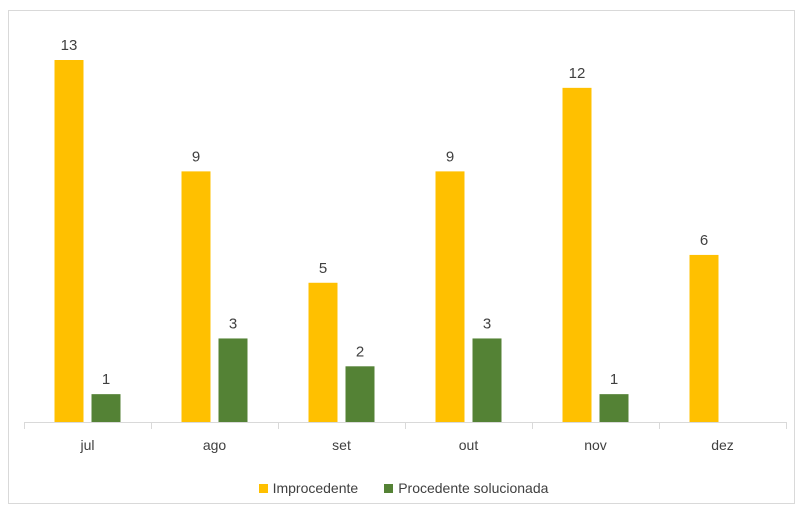  Describe the element at coordinates (704, 240) in the screenshot. I see `data-label: 6` at that location.